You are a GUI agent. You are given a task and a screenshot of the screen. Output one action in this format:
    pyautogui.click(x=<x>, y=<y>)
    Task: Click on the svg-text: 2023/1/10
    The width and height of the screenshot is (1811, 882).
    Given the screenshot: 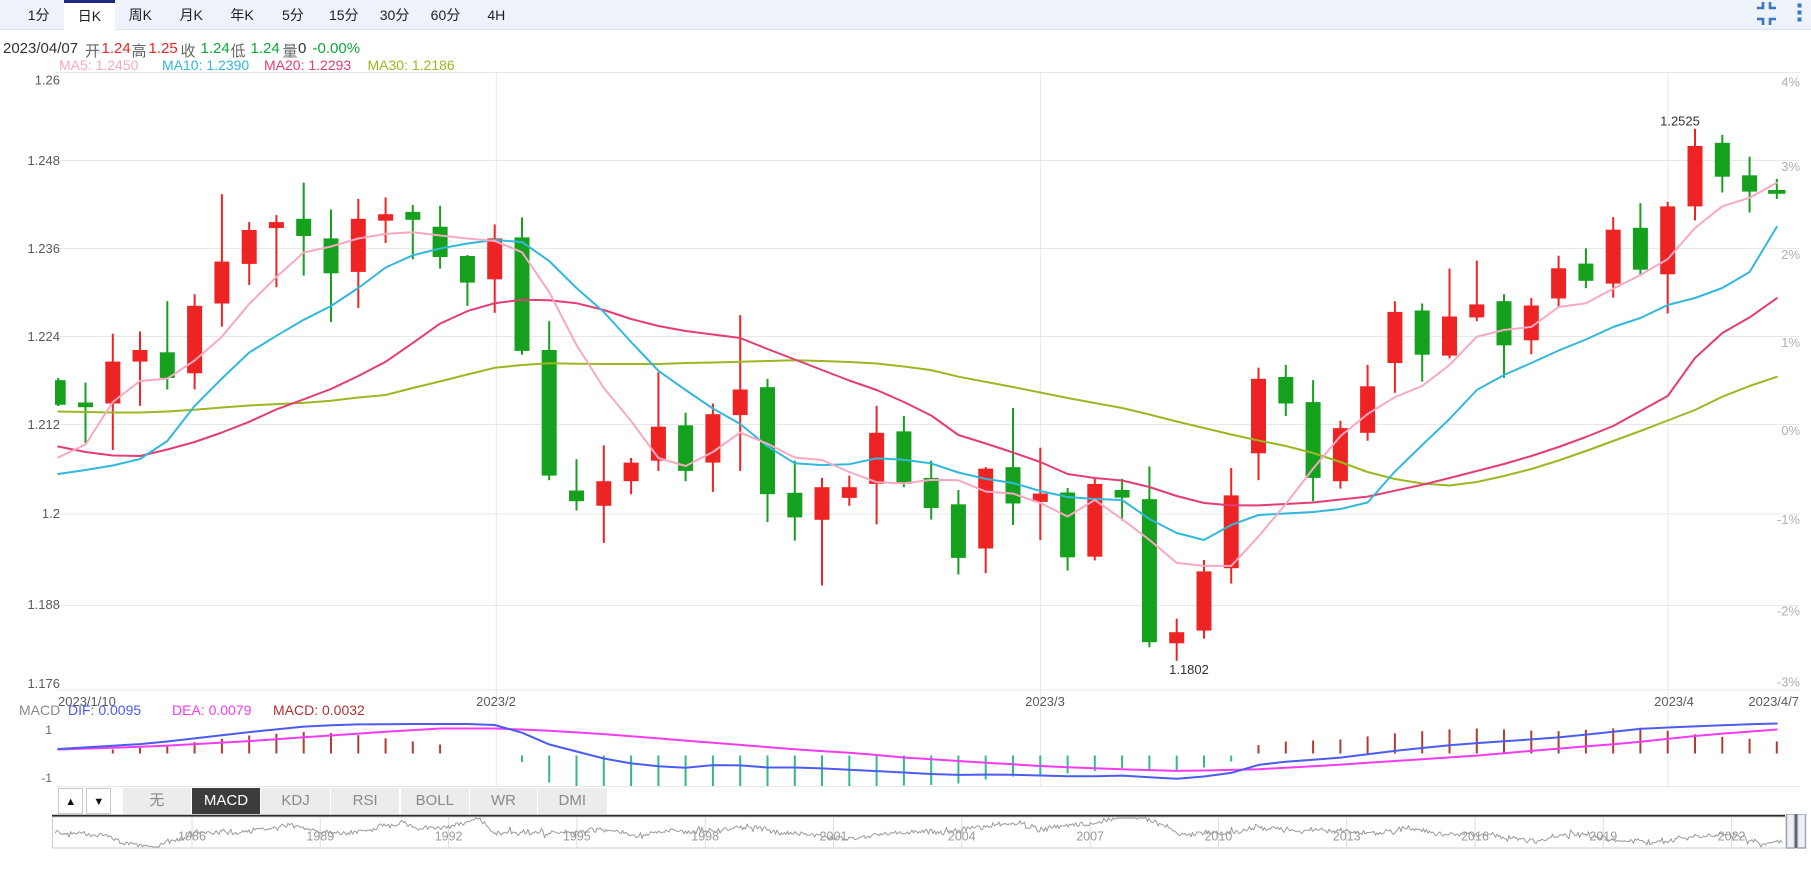 What is the action you would take?
    pyautogui.click(x=87, y=701)
    